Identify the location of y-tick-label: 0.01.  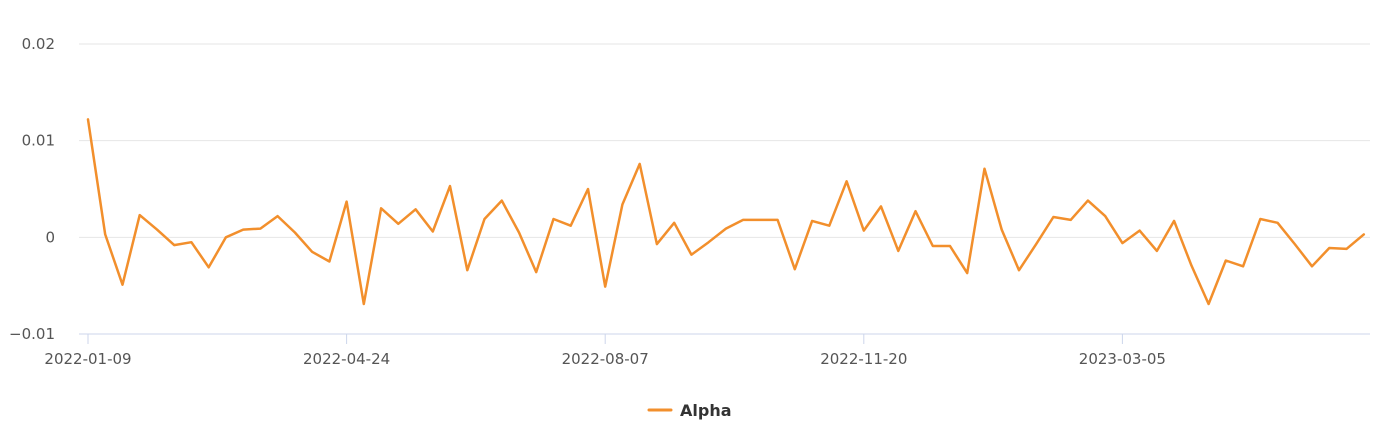
(38, 141).